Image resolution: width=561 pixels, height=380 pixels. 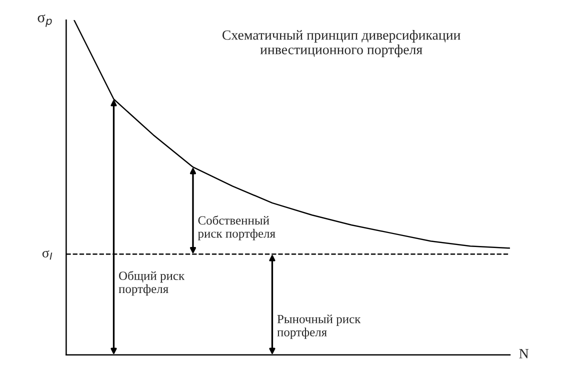 I want to click on ref-line-label: σ$_{I}$, so click(x=47, y=255).